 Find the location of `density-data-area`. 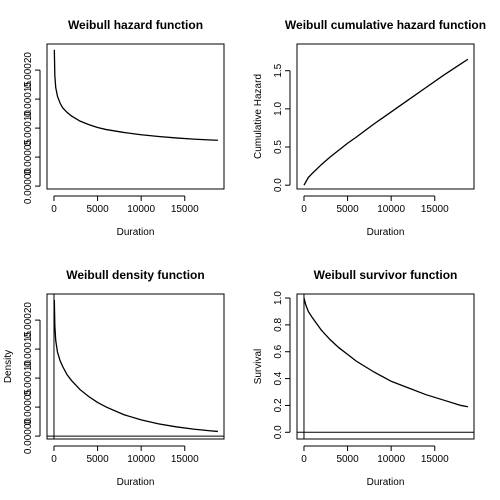

density-data-area is located at coordinates (135, 366).